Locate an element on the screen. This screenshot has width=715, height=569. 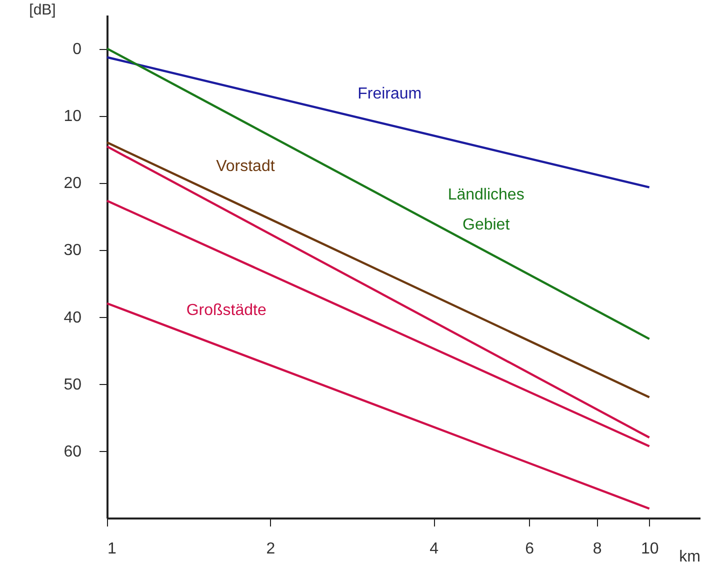
series-label: Freiraum is located at coordinates (390, 93).